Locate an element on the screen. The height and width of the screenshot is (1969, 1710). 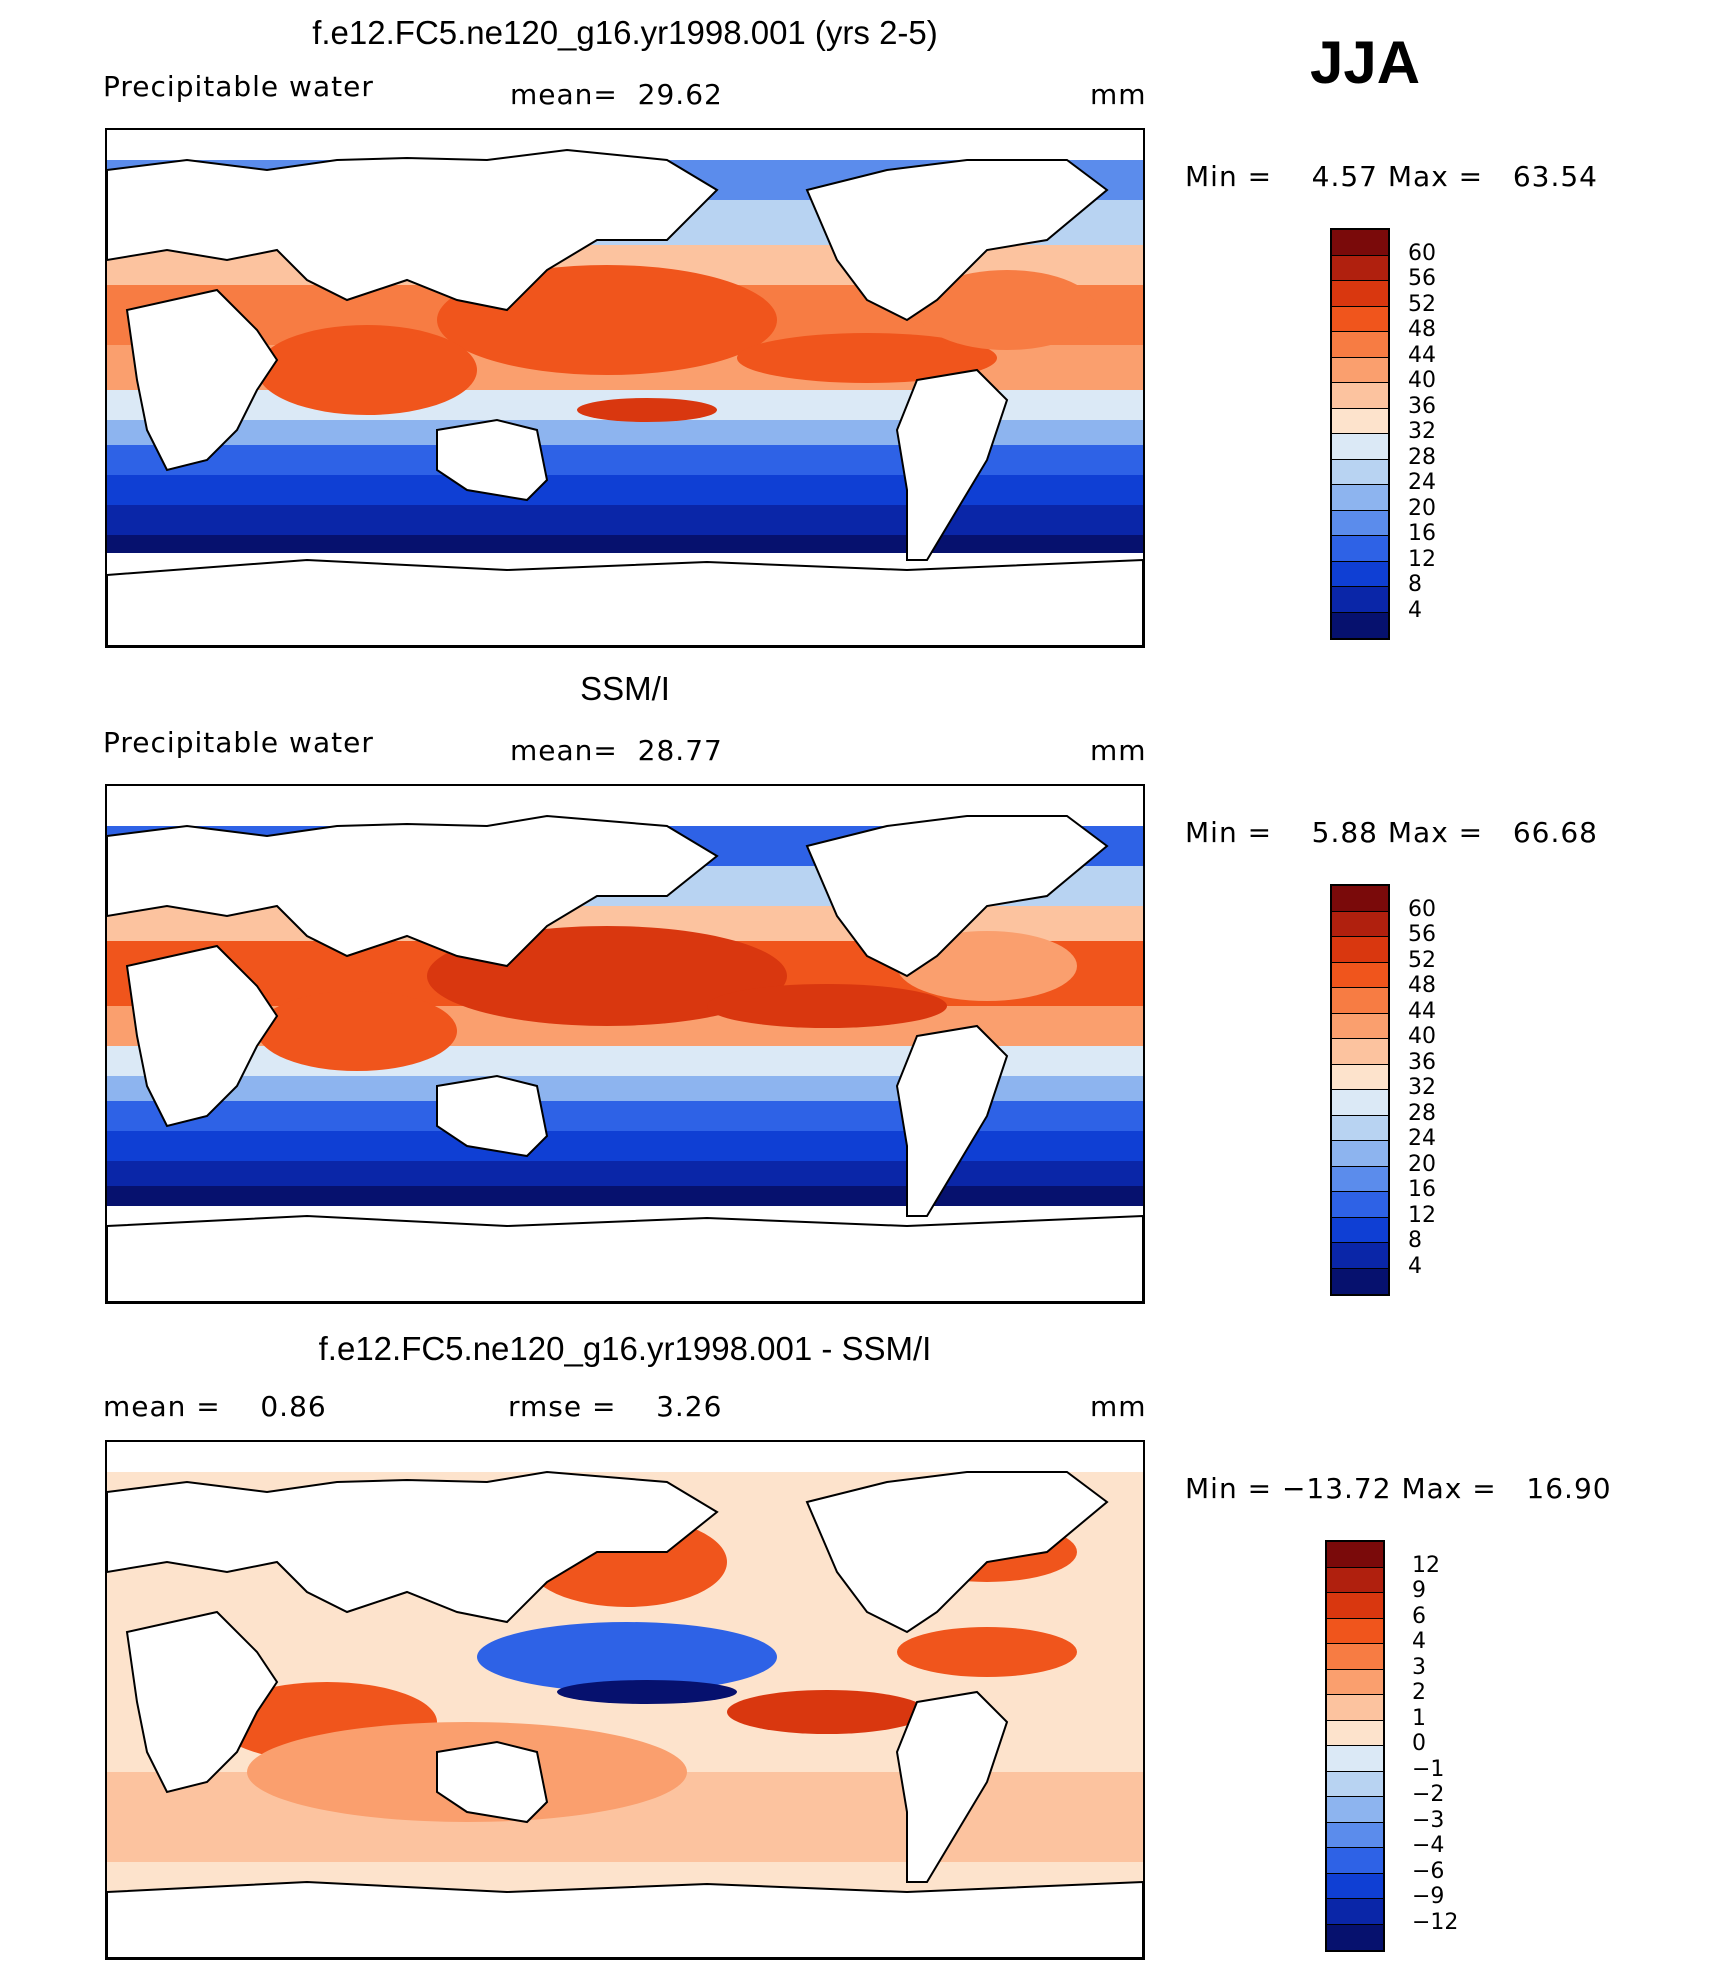
season-label: JJA is located at coordinates (1365, 62).